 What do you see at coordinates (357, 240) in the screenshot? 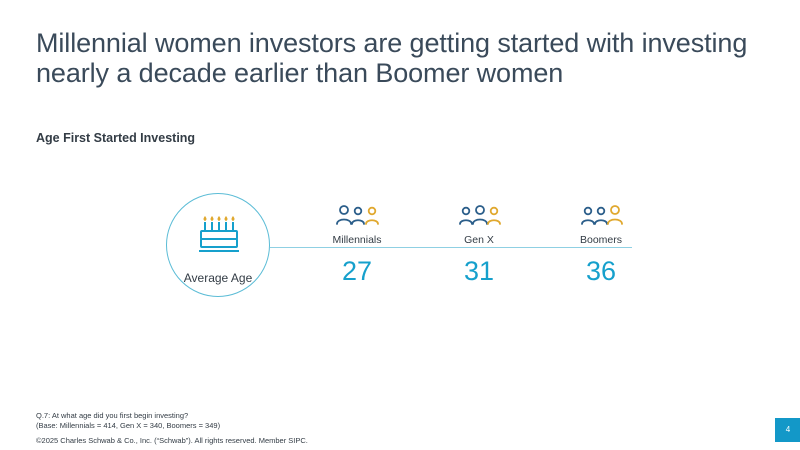
I see `generation-label: Millennials` at bounding box center [357, 240].